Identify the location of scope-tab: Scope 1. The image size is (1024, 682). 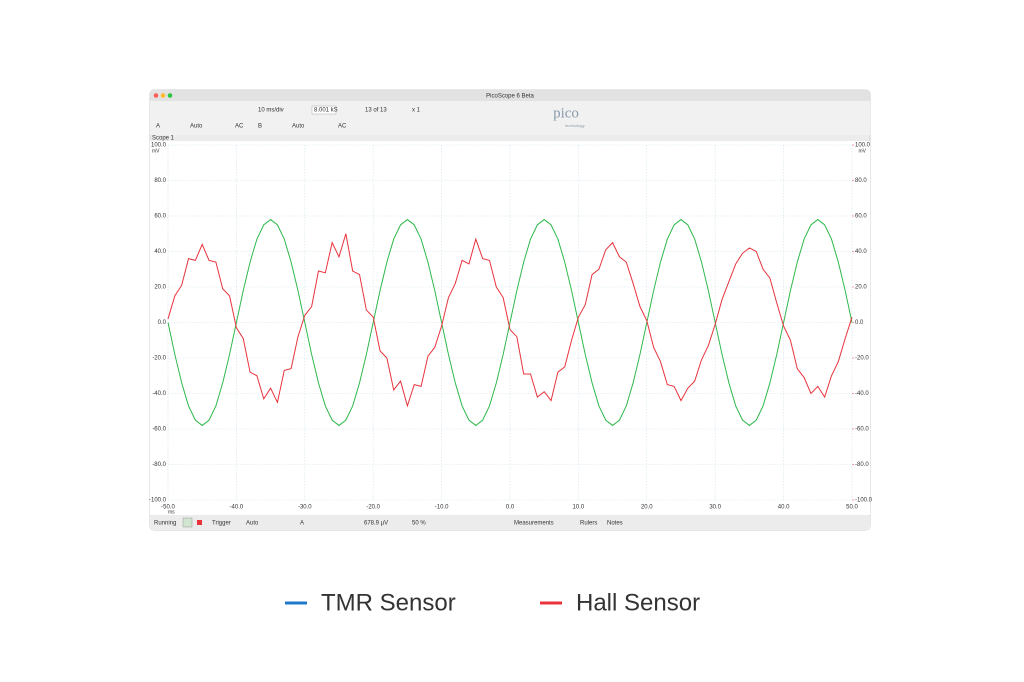
(163, 139).